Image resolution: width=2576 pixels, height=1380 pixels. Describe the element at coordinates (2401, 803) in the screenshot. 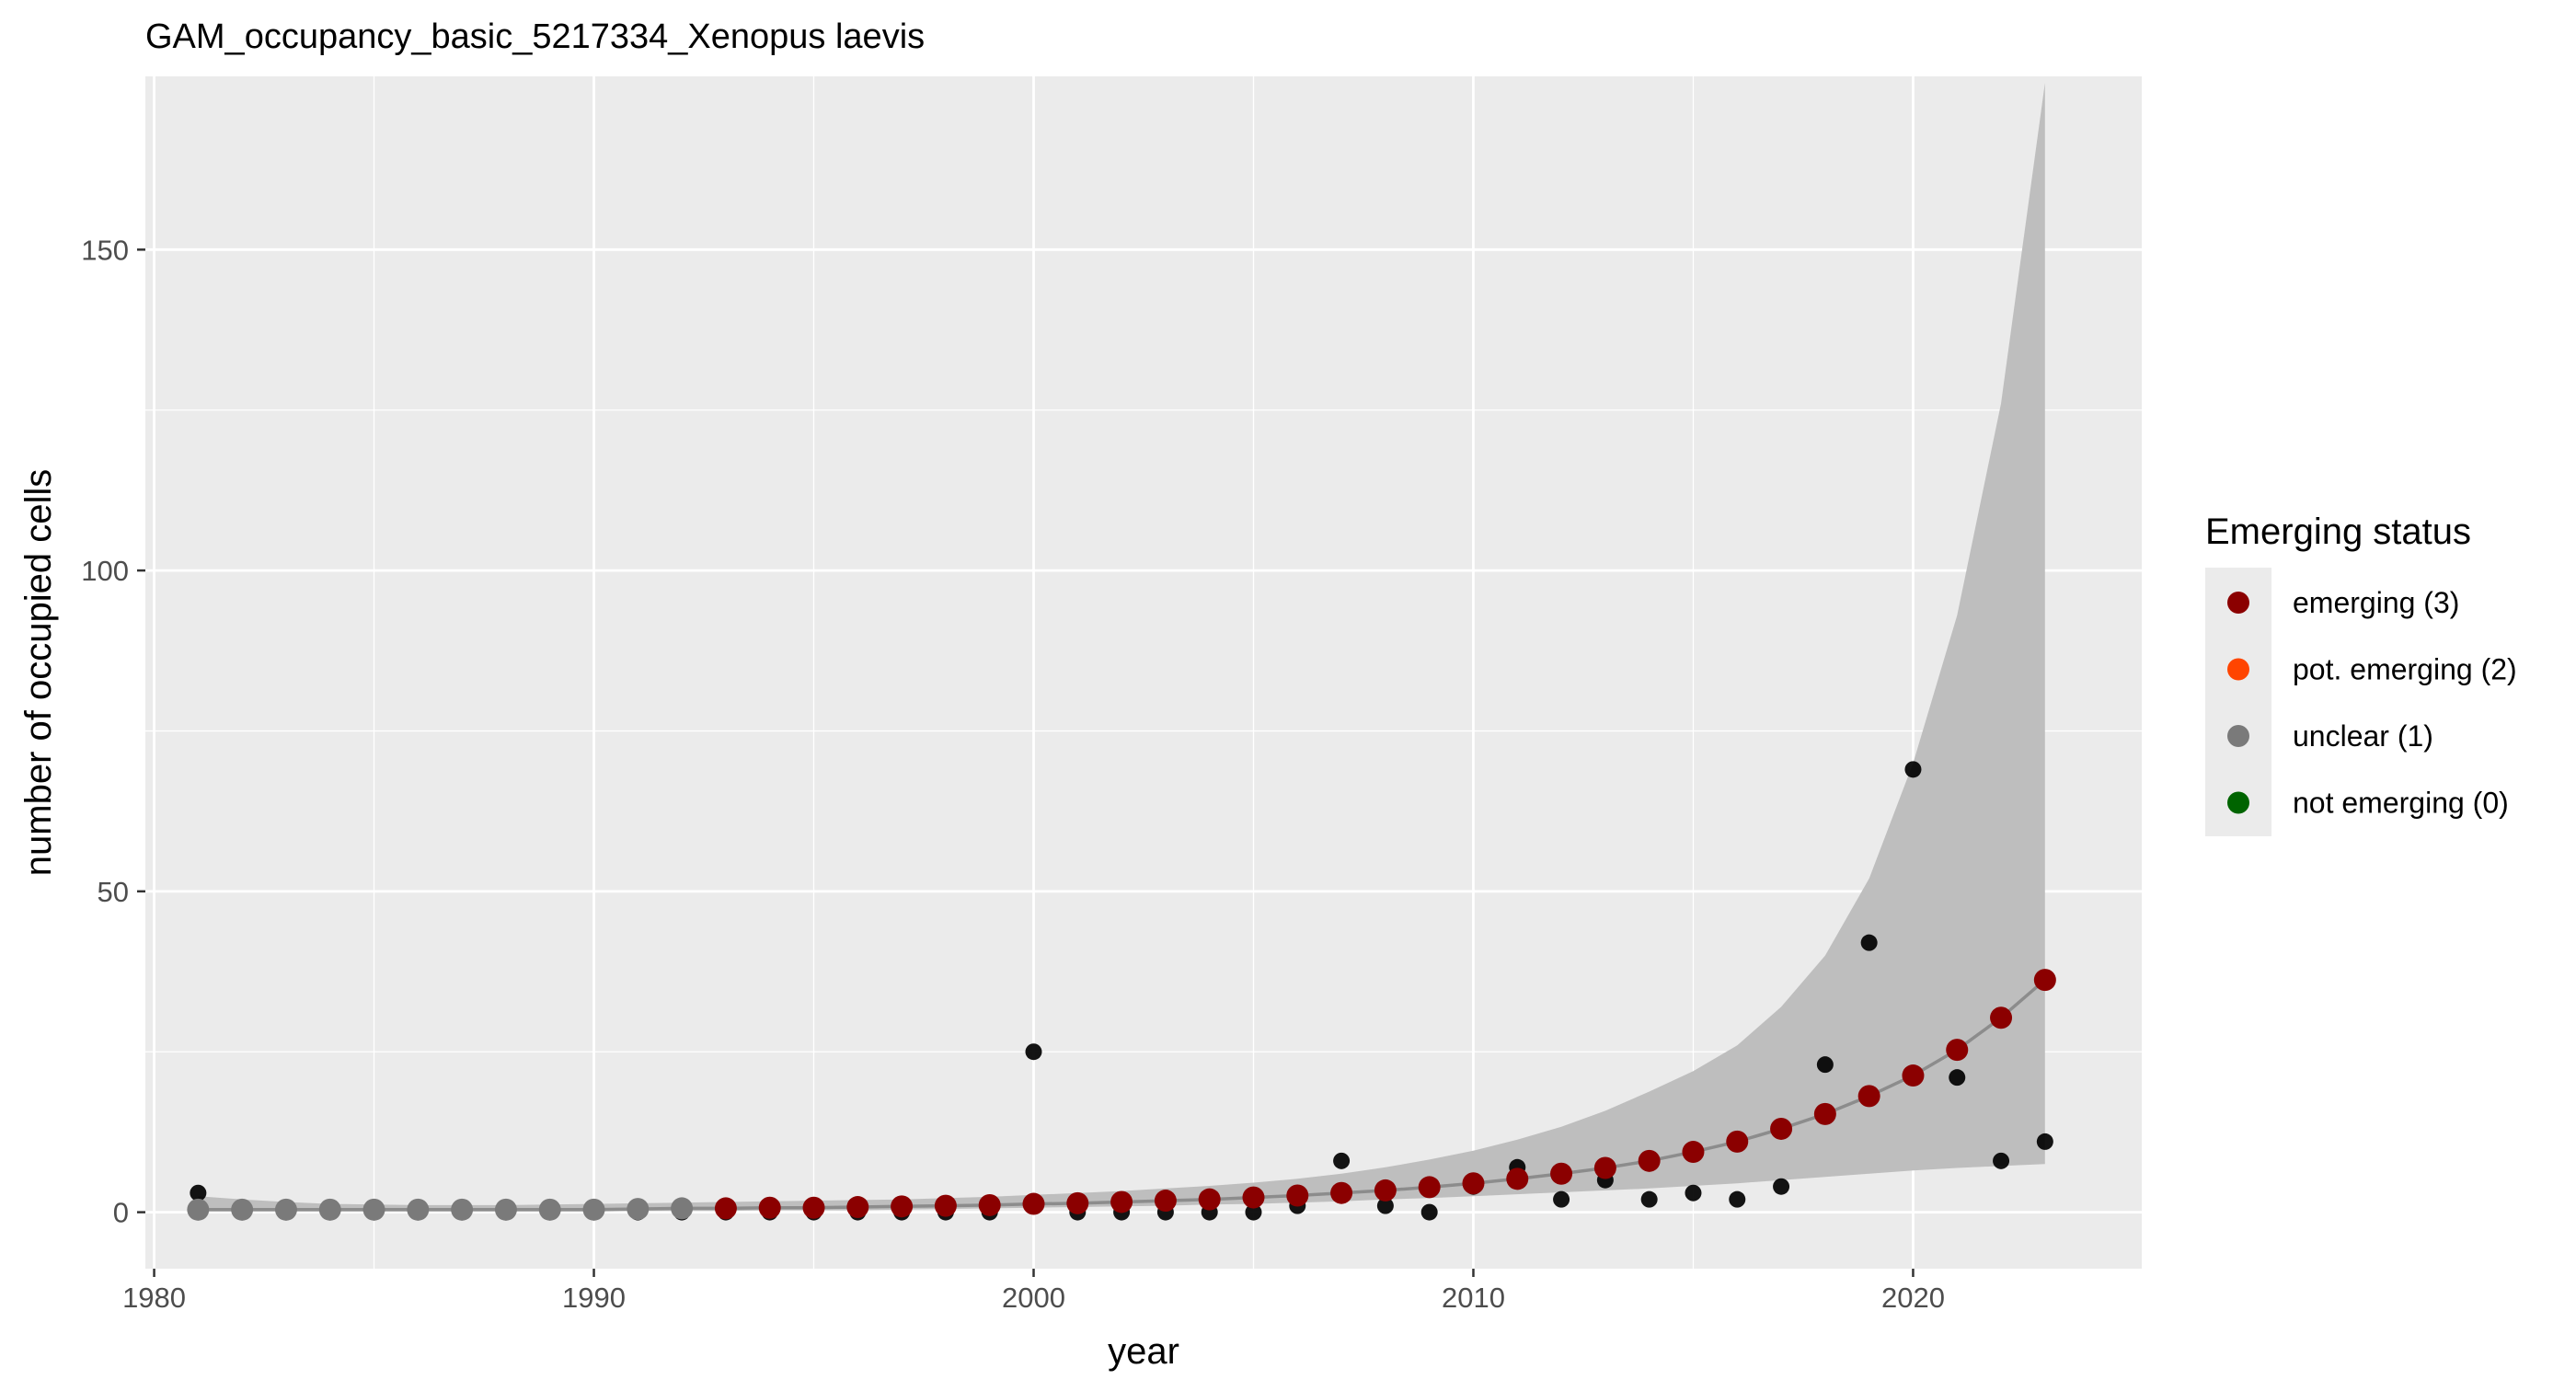

I see `legend-label: not emerging (0)` at that location.